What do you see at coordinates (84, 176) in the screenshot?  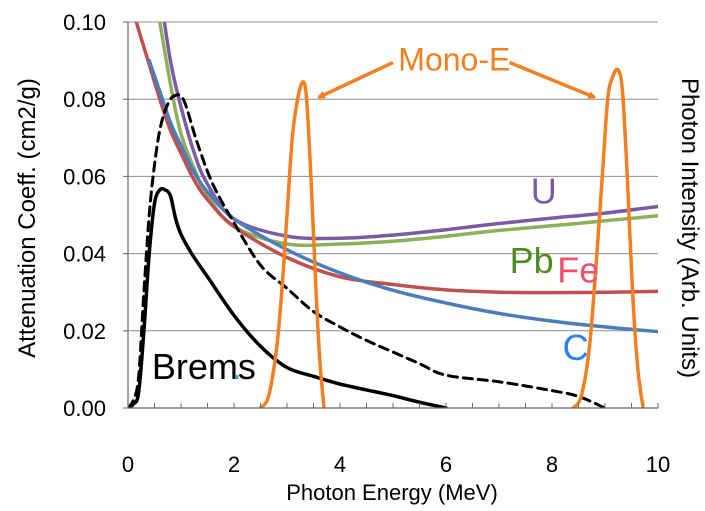 I see `y-tick-label-3: 0.06` at bounding box center [84, 176].